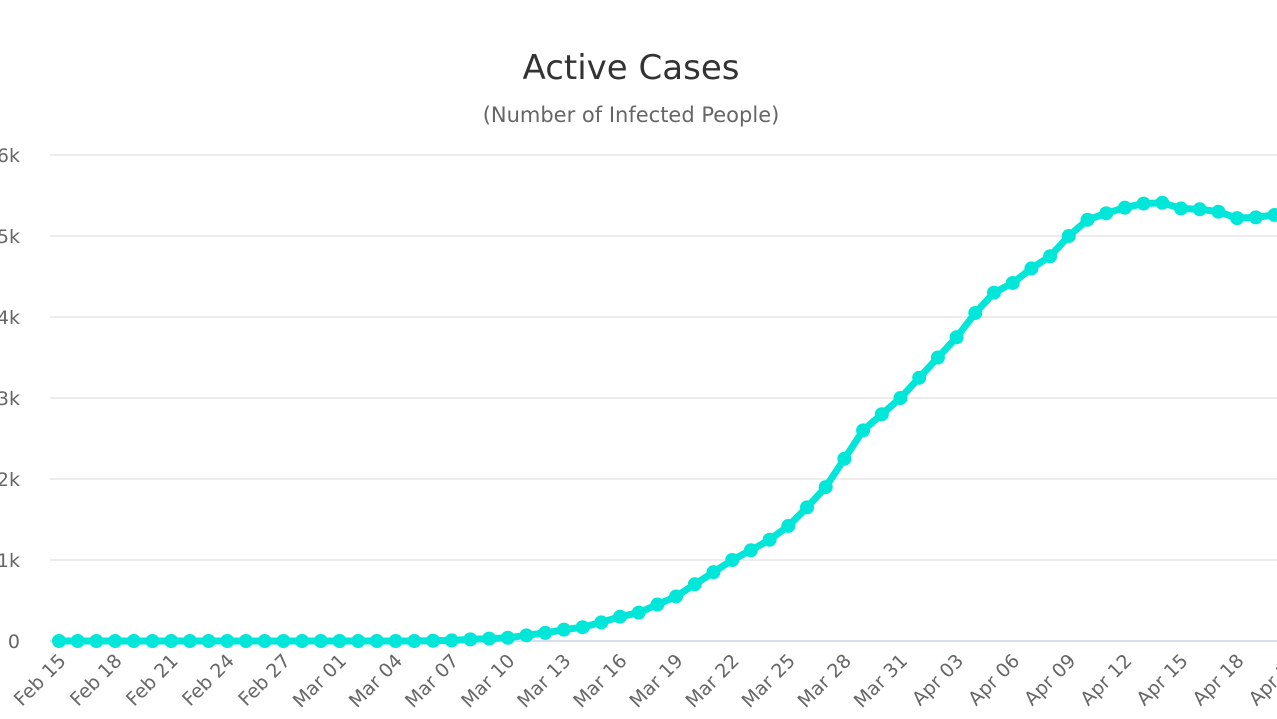  I want to click on y-tick-label: 3k, so click(10, 399).